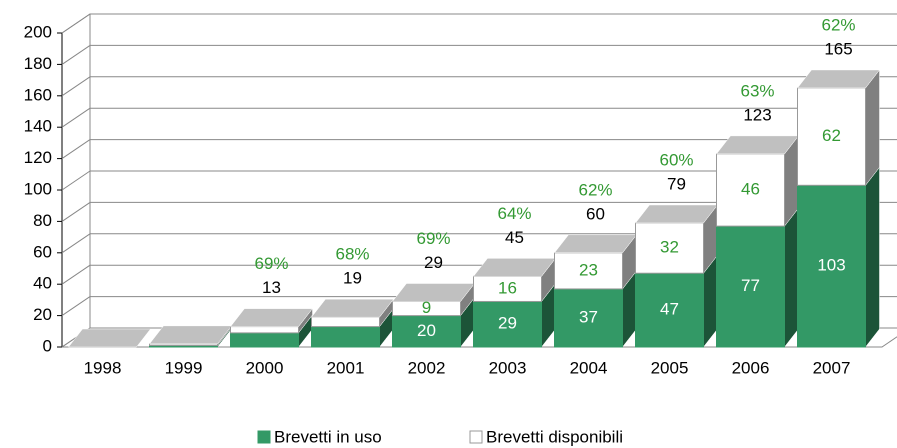  I want to click on share-label: 64%, so click(514, 213).